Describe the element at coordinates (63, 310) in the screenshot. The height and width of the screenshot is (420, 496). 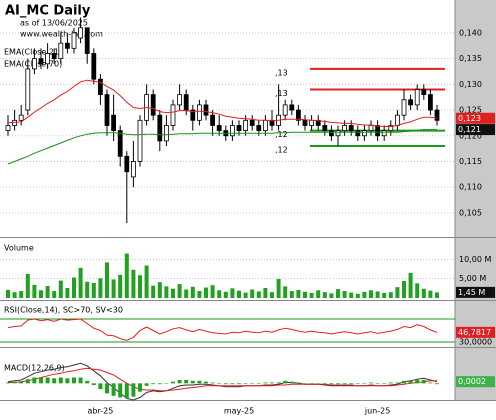
I see `panel-title: RSI(Close,14), SC>70, SV<30` at that location.